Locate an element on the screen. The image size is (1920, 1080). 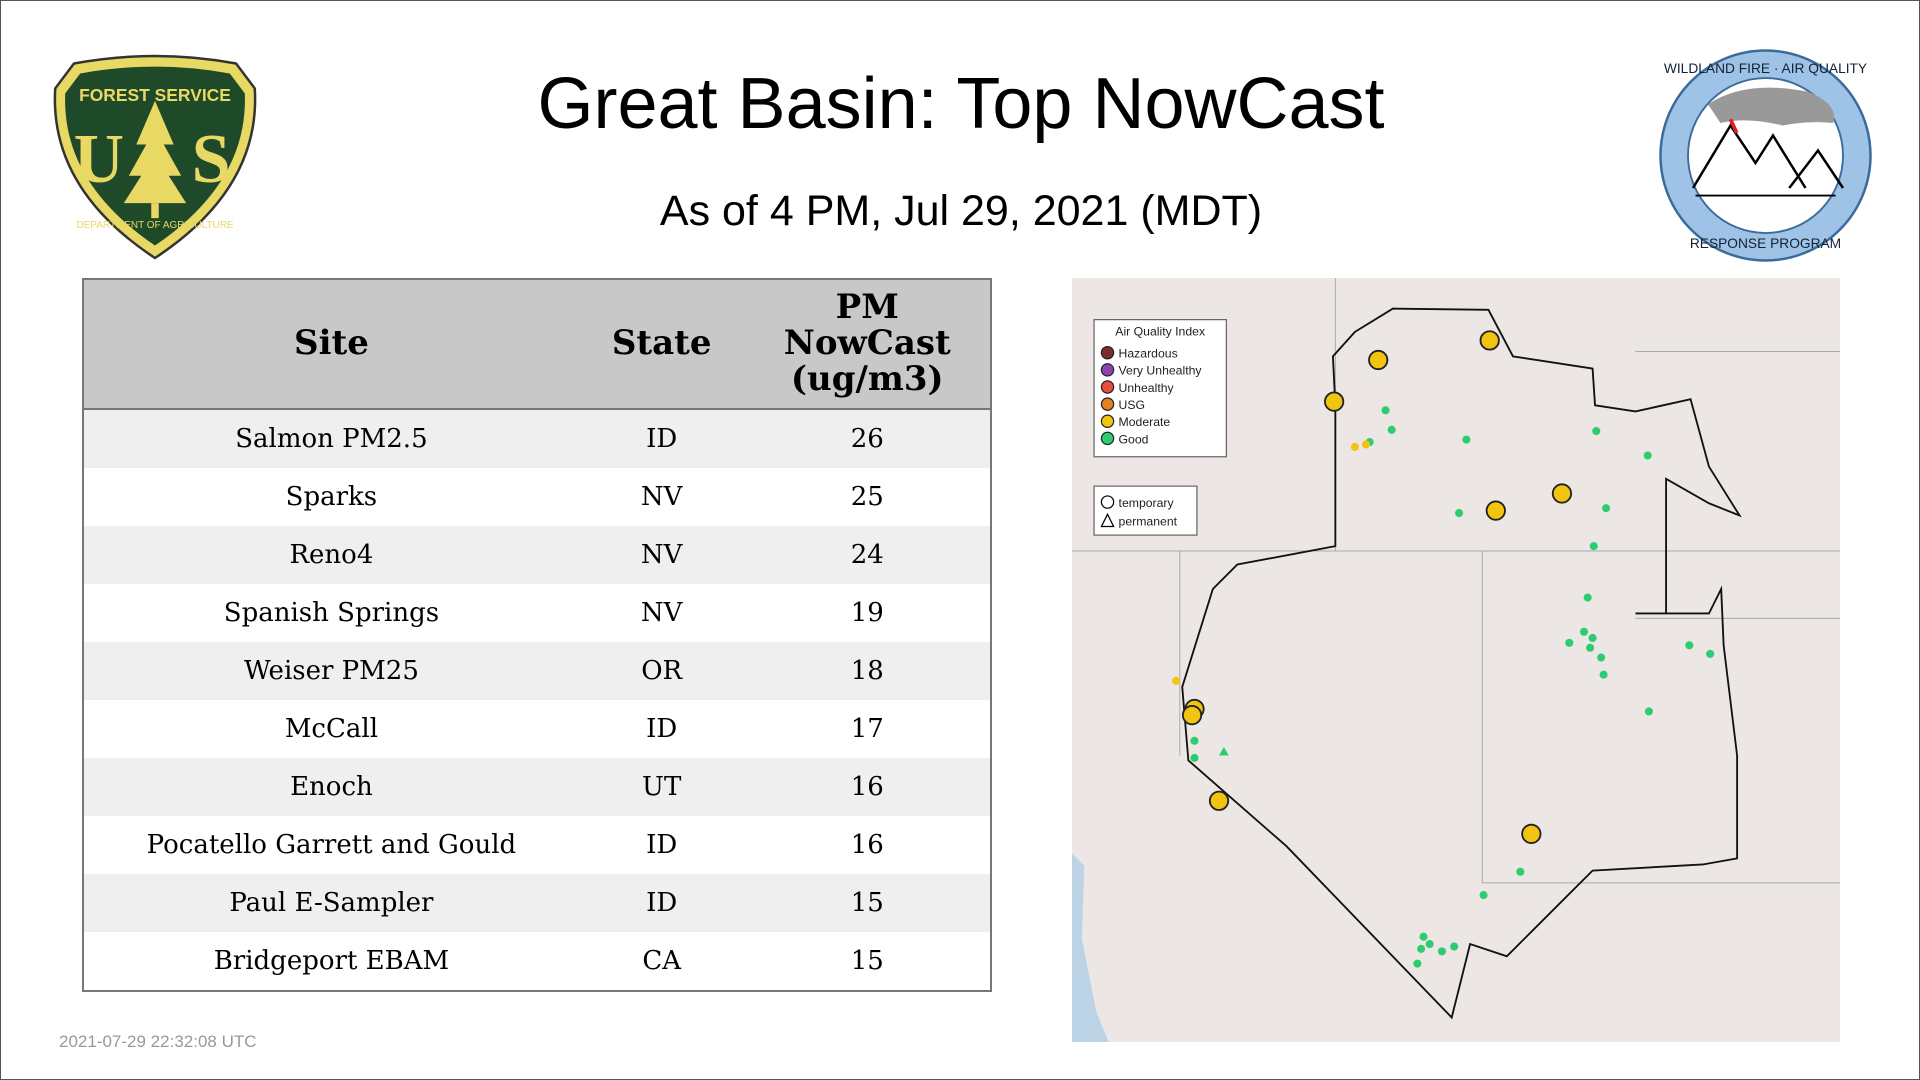
cell-site: Spanish Springs is located at coordinates (331, 613).